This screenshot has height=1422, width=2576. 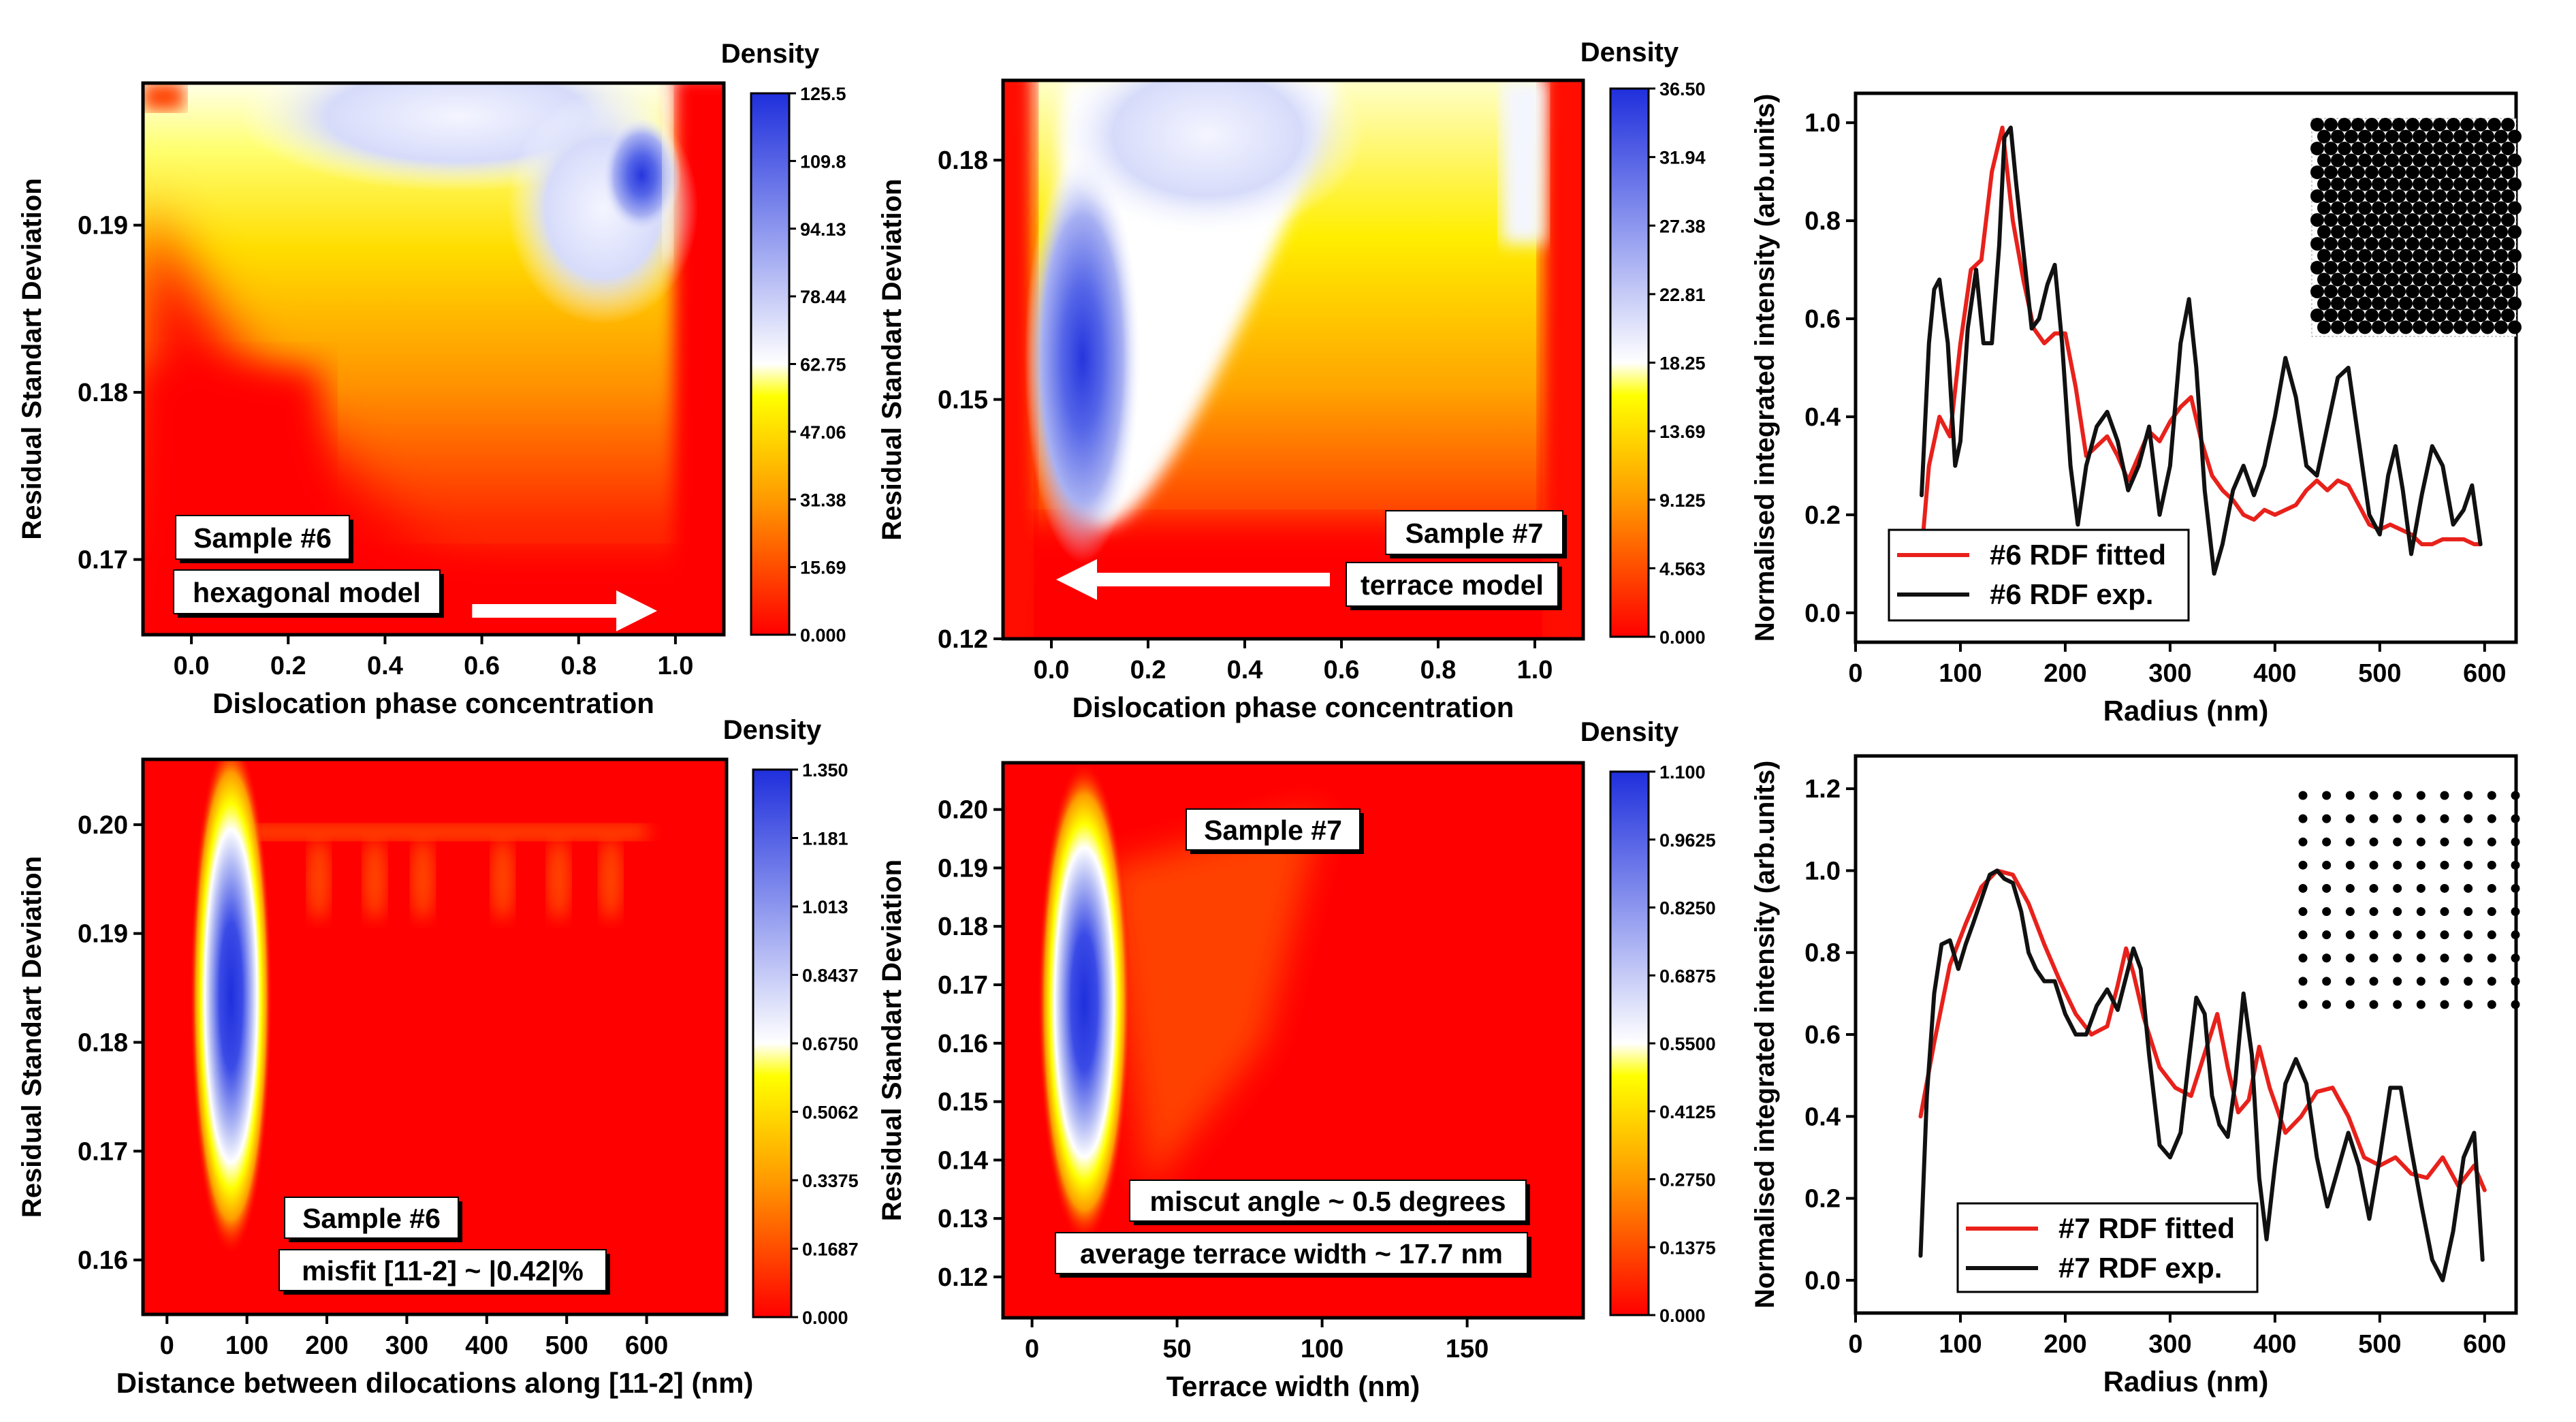 I want to click on x-axis-label: Radius (nm), so click(x=2186, y=711).